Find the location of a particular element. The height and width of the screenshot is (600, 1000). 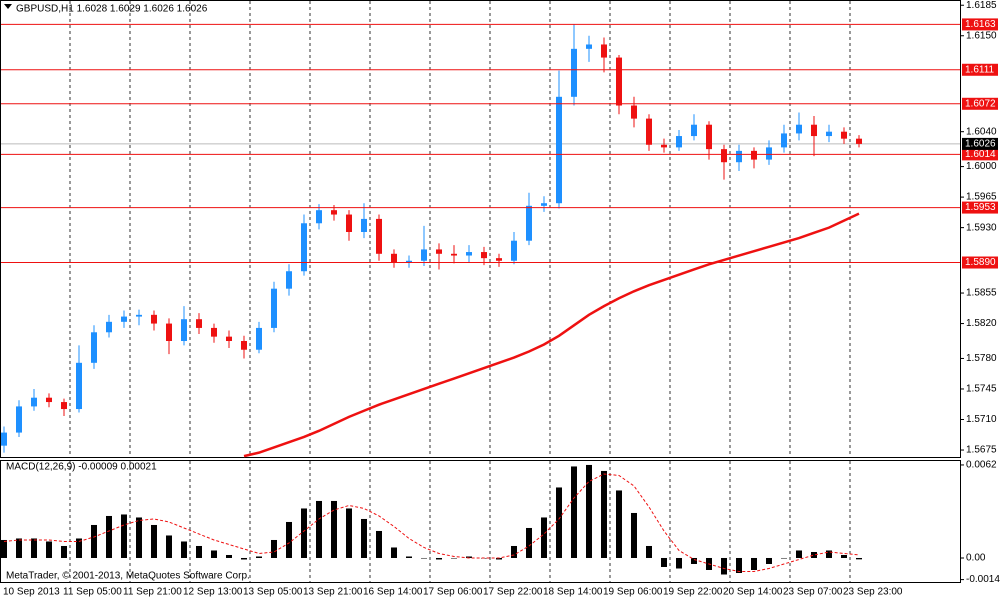

y-tick-label: -0.00144 is located at coordinates (983, 579).